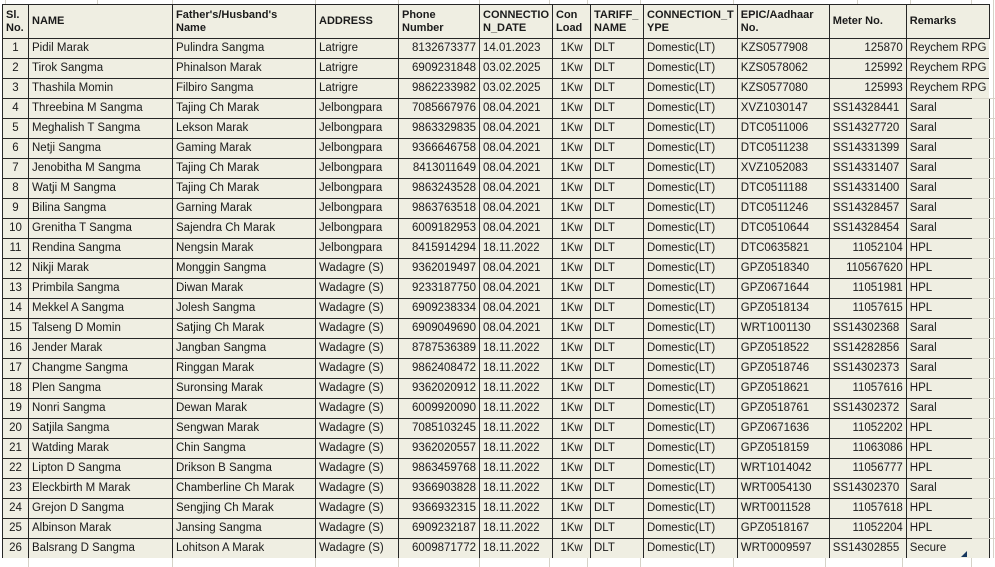  What do you see at coordinates (439, 408) in the screenshot?
I see `cell-phone: 6009920090` at bounding box center [439, 408].